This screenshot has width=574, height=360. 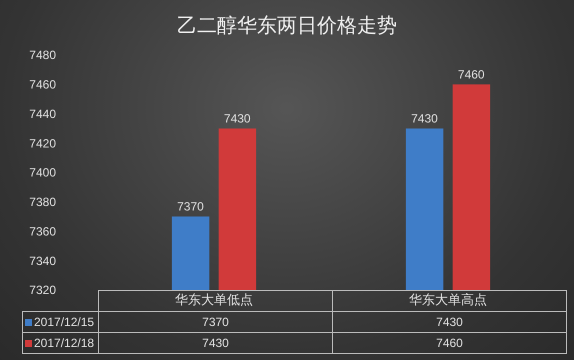 I want to click on y-tick-label: 7460, so click(x=42, y=85).